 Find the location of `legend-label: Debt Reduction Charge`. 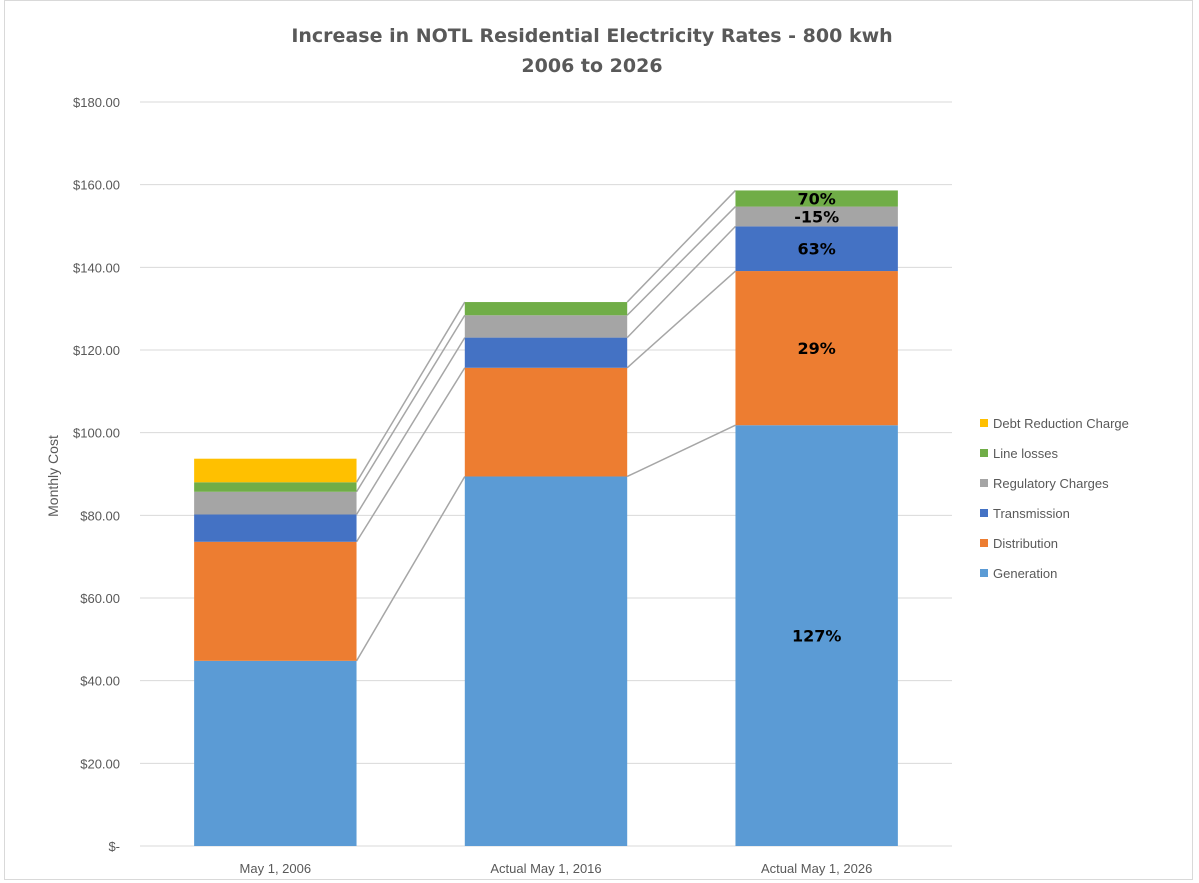

legend-label: Debt Reduction Charge is located at coordinates (1061, 423).